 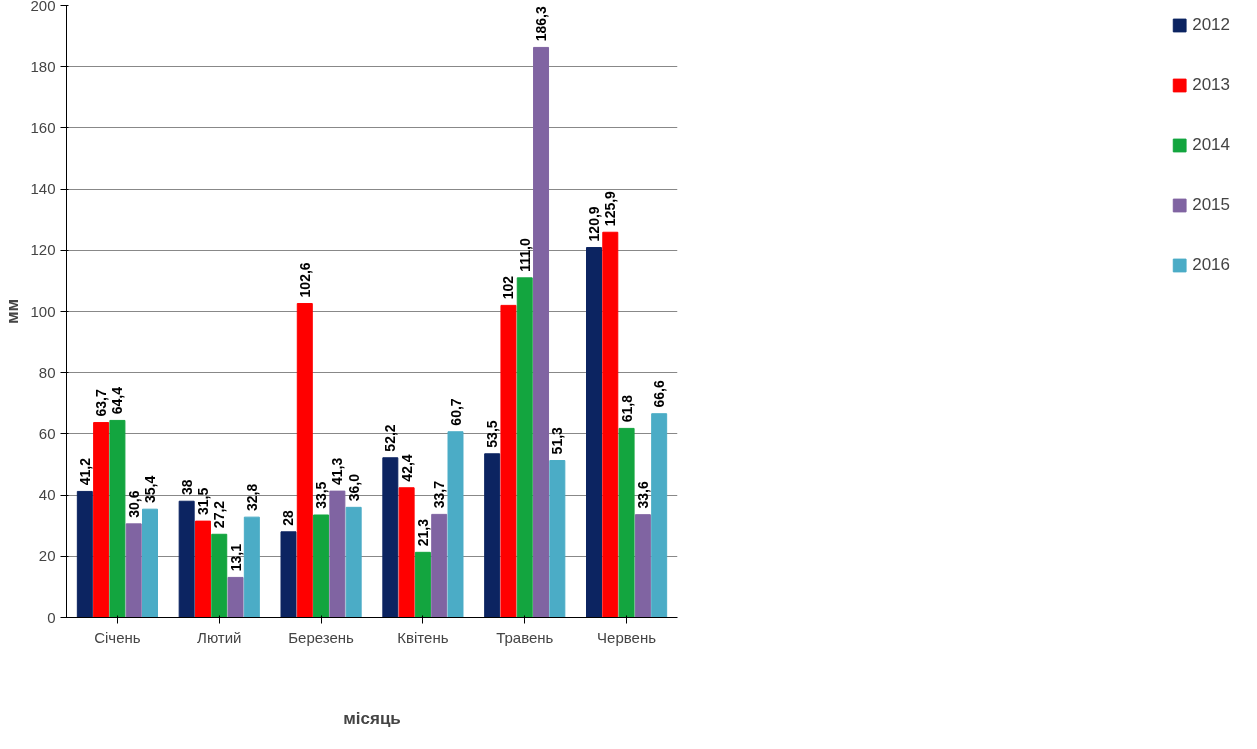 I want to click on x-tick-label: Січень, so click(x=117, y=637).